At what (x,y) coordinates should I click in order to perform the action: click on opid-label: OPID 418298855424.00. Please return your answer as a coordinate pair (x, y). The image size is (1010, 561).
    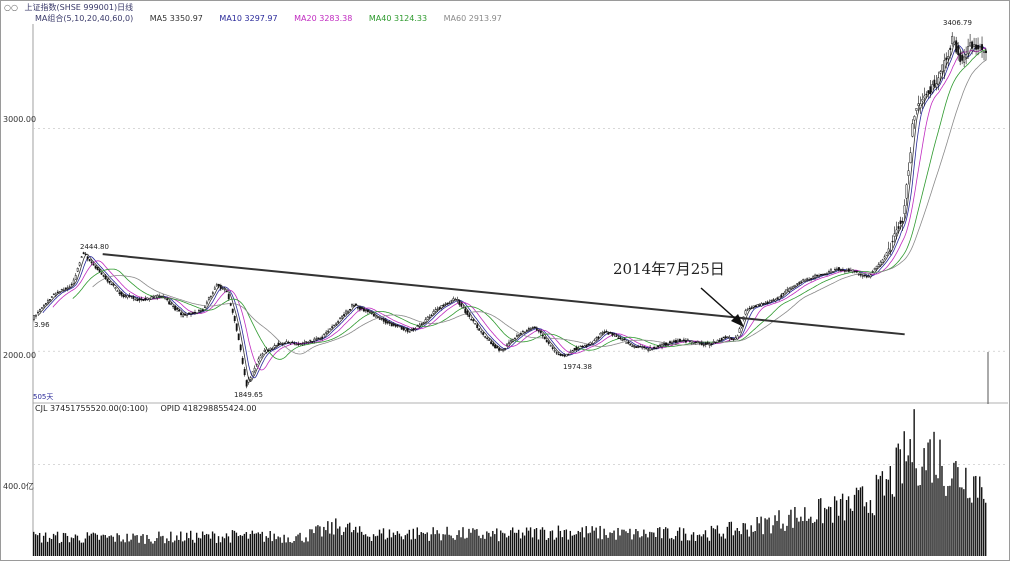
    Looking at the image, I should click on (208, 408).